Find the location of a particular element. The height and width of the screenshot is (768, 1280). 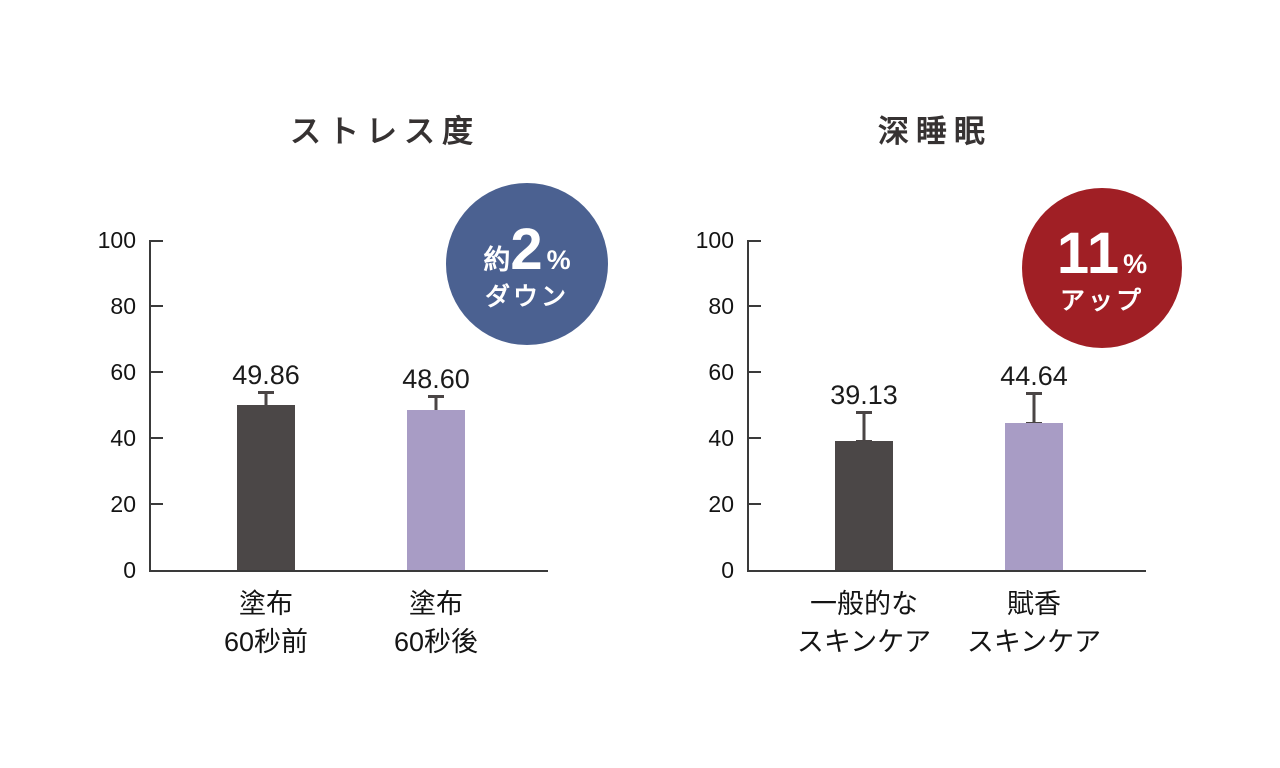

value-label: 49.86 is located at coordinates (266, 374).